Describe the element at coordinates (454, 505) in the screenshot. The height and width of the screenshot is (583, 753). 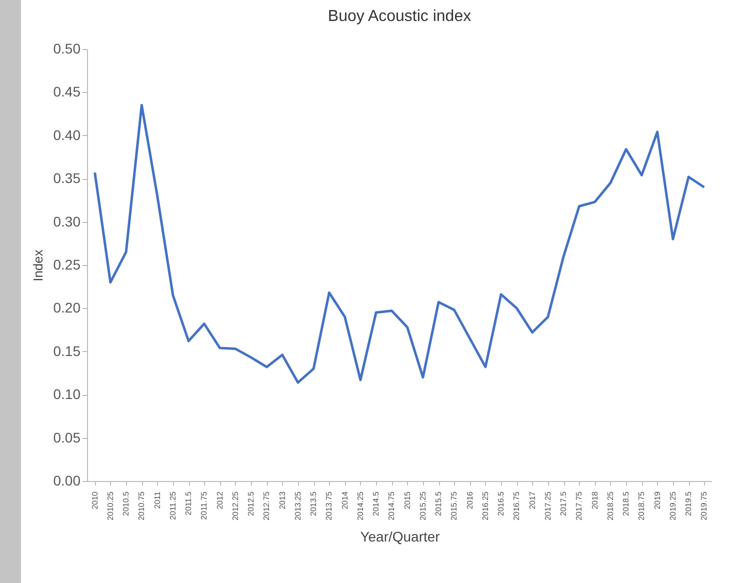
I see `x-tick-label: 2015.75` at that location.